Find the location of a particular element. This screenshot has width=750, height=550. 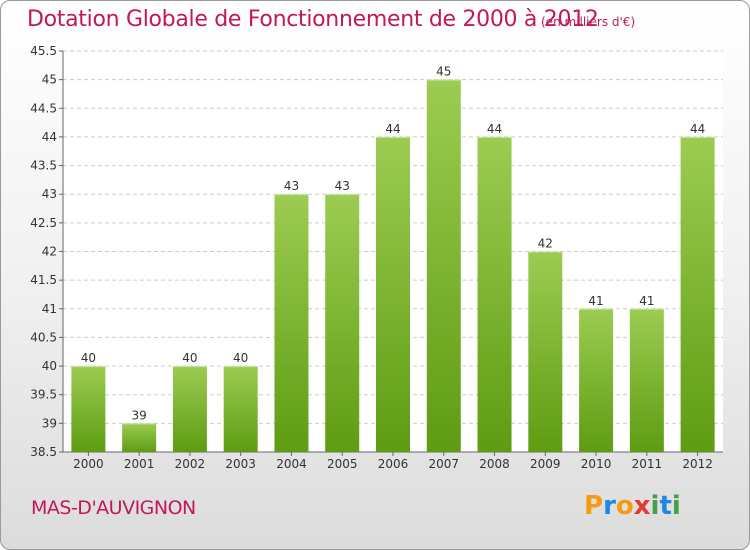

x-tick-label: 2009 is located at coordinates (545, 464).